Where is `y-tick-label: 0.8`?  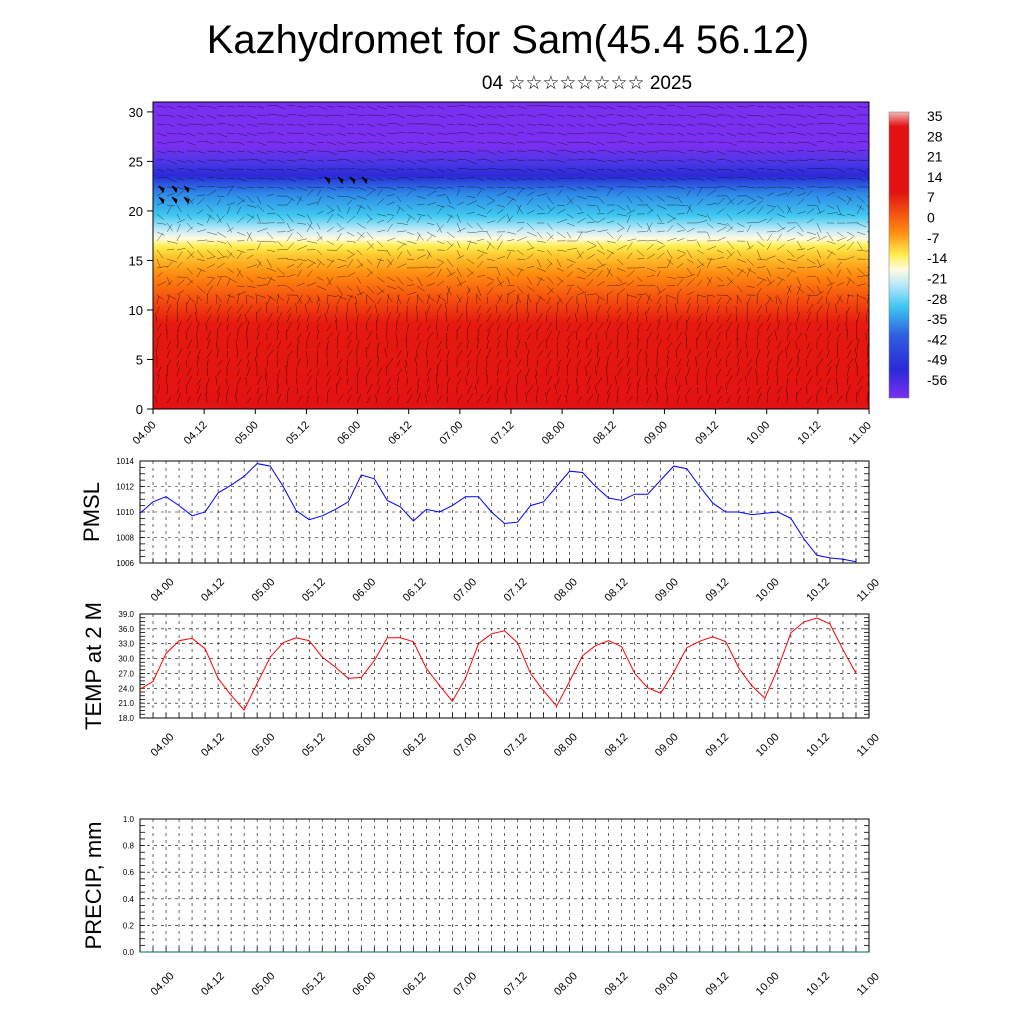
y-tick-label: 0.8 is located at coordinates (129, 846).